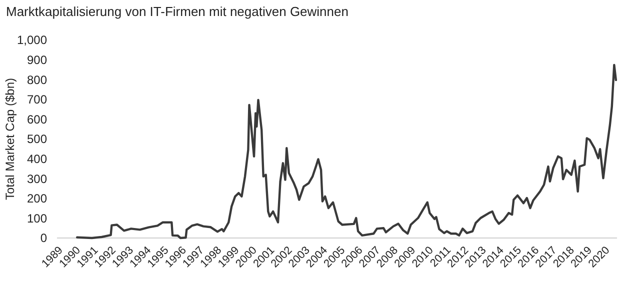 This screenshot has width=627, height=294. Describe the element at coordinates (37, 159) in the screenshot. I see `y-tick-label: 400` at that location.